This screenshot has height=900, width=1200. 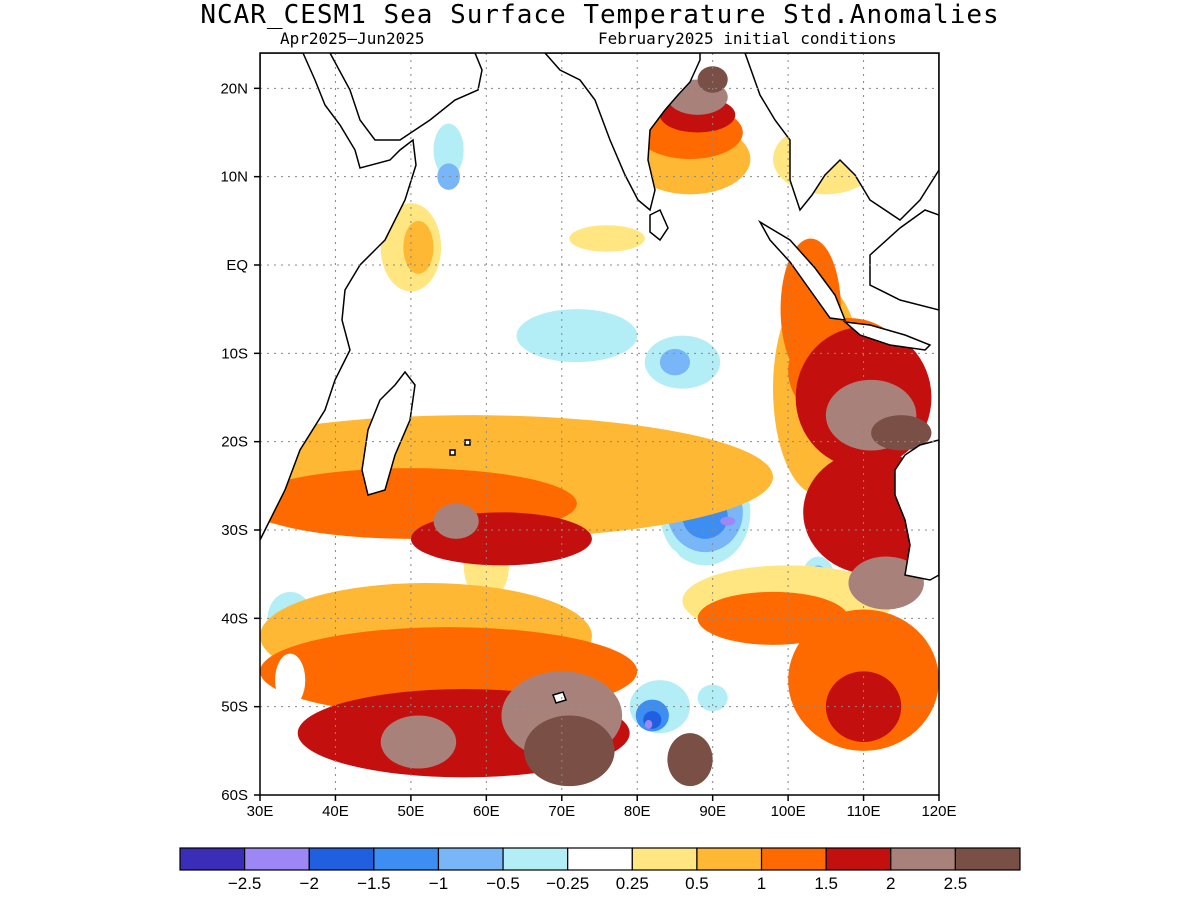 What do you see at coordinates (712, 811) in the screenshot?
I see `lon-tick-label: 90E` at bounding box center [712, 811].